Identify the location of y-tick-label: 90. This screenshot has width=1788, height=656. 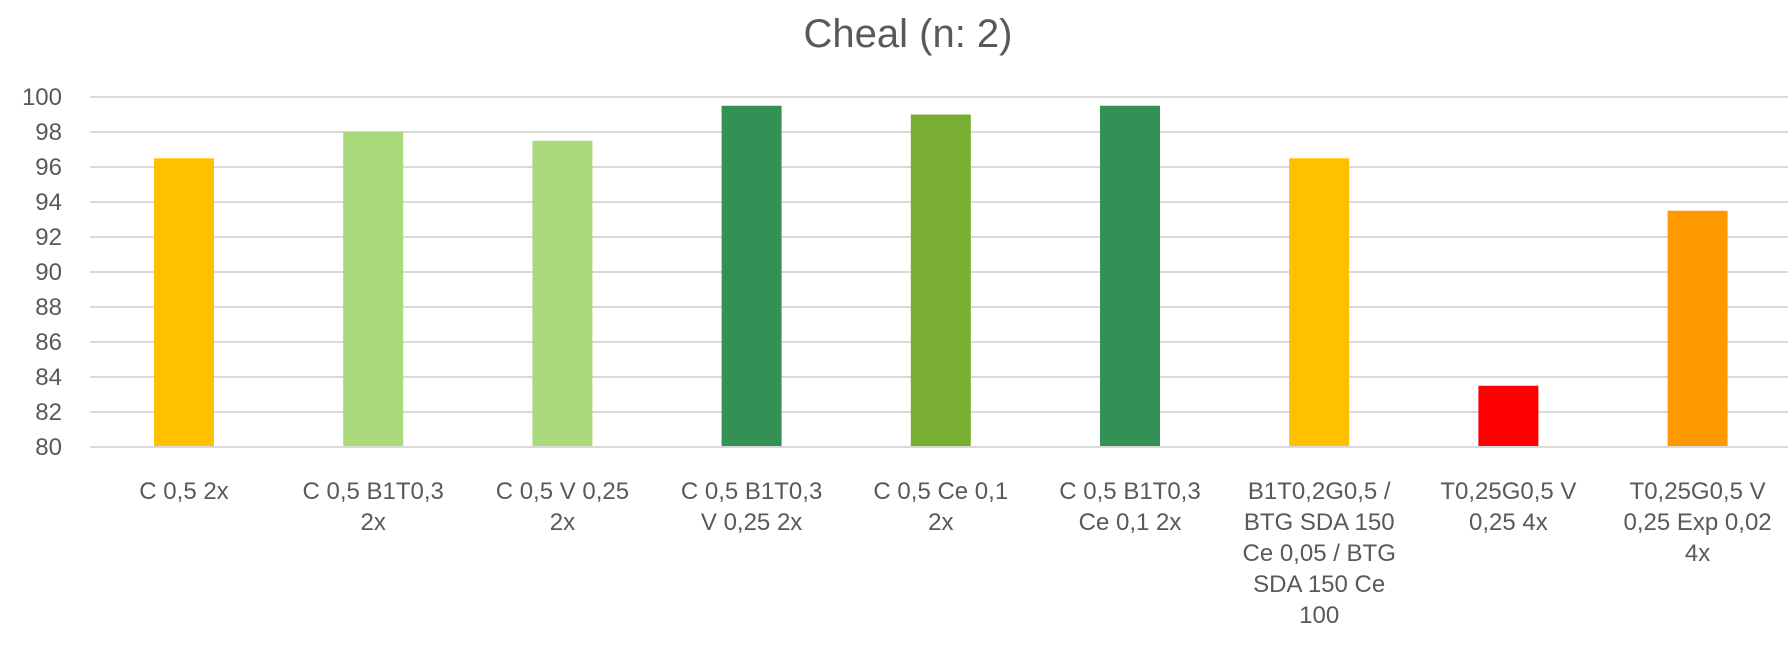
(48, 272).